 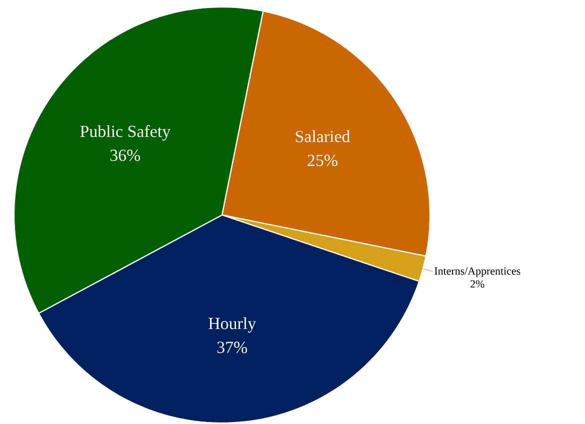 What do you see at coordinates (125, 156) in the screenshot?
I see `data-label: 36%` at bounding box center [125, 156].